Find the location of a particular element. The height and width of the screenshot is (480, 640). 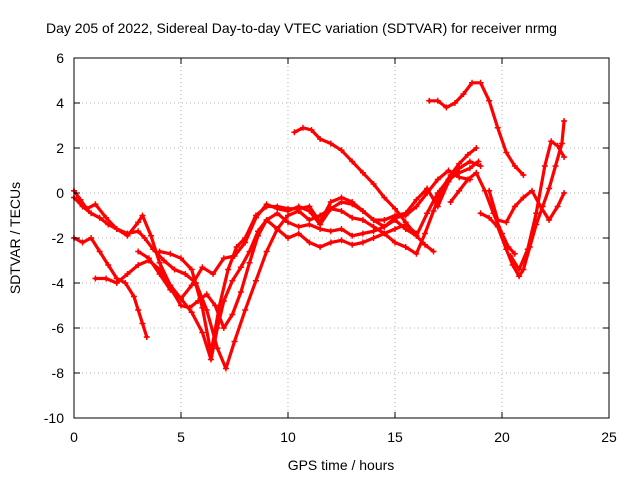

y-tick-label: -4 is located at coordinates (58, 283).